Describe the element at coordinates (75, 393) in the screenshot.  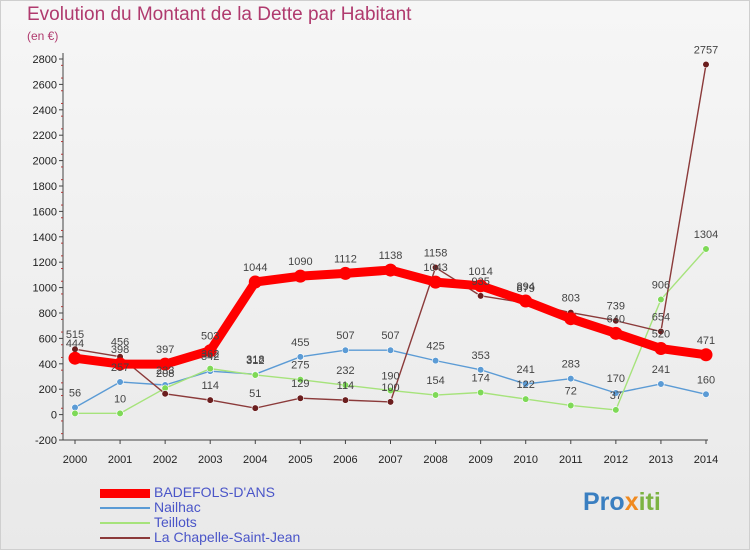
I see `data-label: 56` at that location.